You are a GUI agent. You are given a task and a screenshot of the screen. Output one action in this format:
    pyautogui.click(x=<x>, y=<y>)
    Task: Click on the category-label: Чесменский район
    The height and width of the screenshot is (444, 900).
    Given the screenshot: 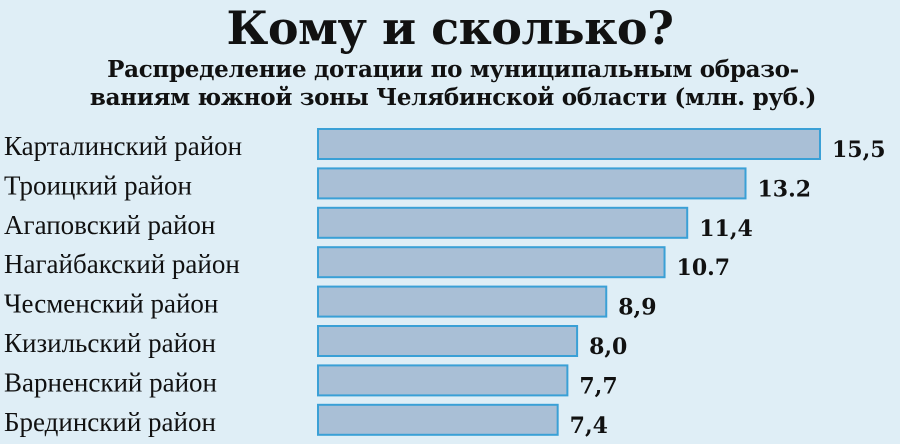 What is the action you would take?
    pyautogui.click(x=111, y=304)
    